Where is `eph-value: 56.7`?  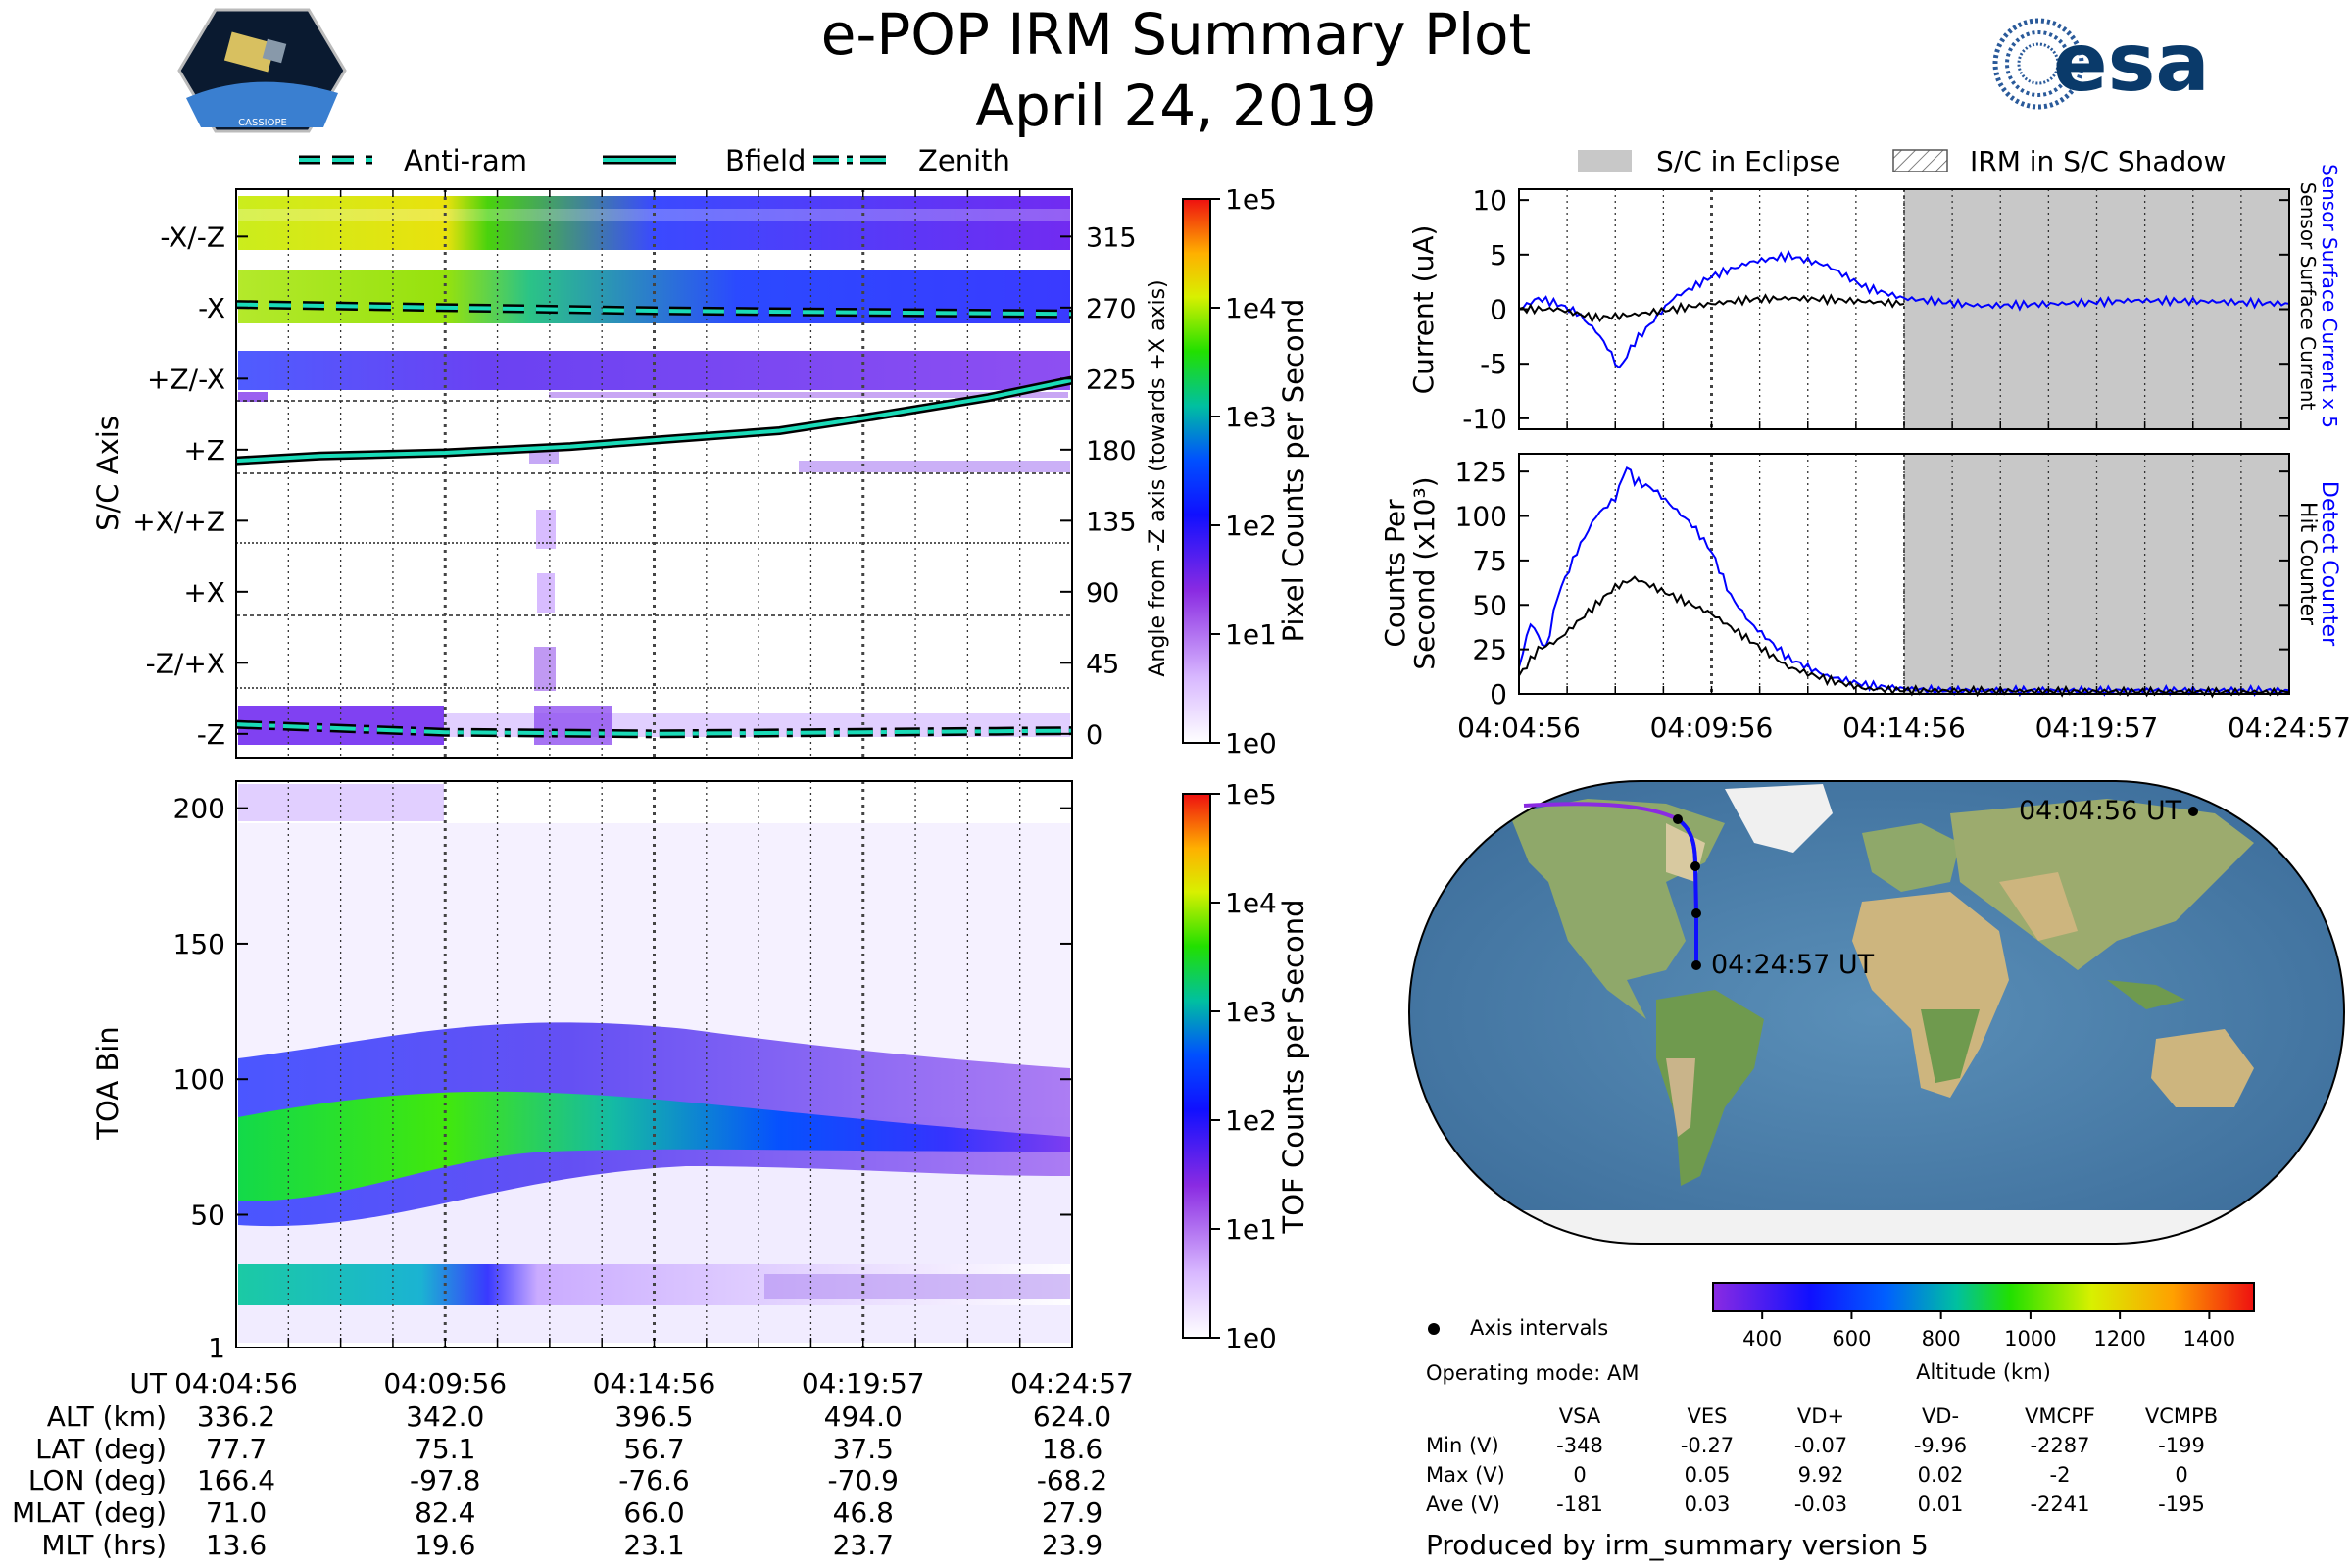
eph-value: 56.7 is located at coordinates (653, 1449).